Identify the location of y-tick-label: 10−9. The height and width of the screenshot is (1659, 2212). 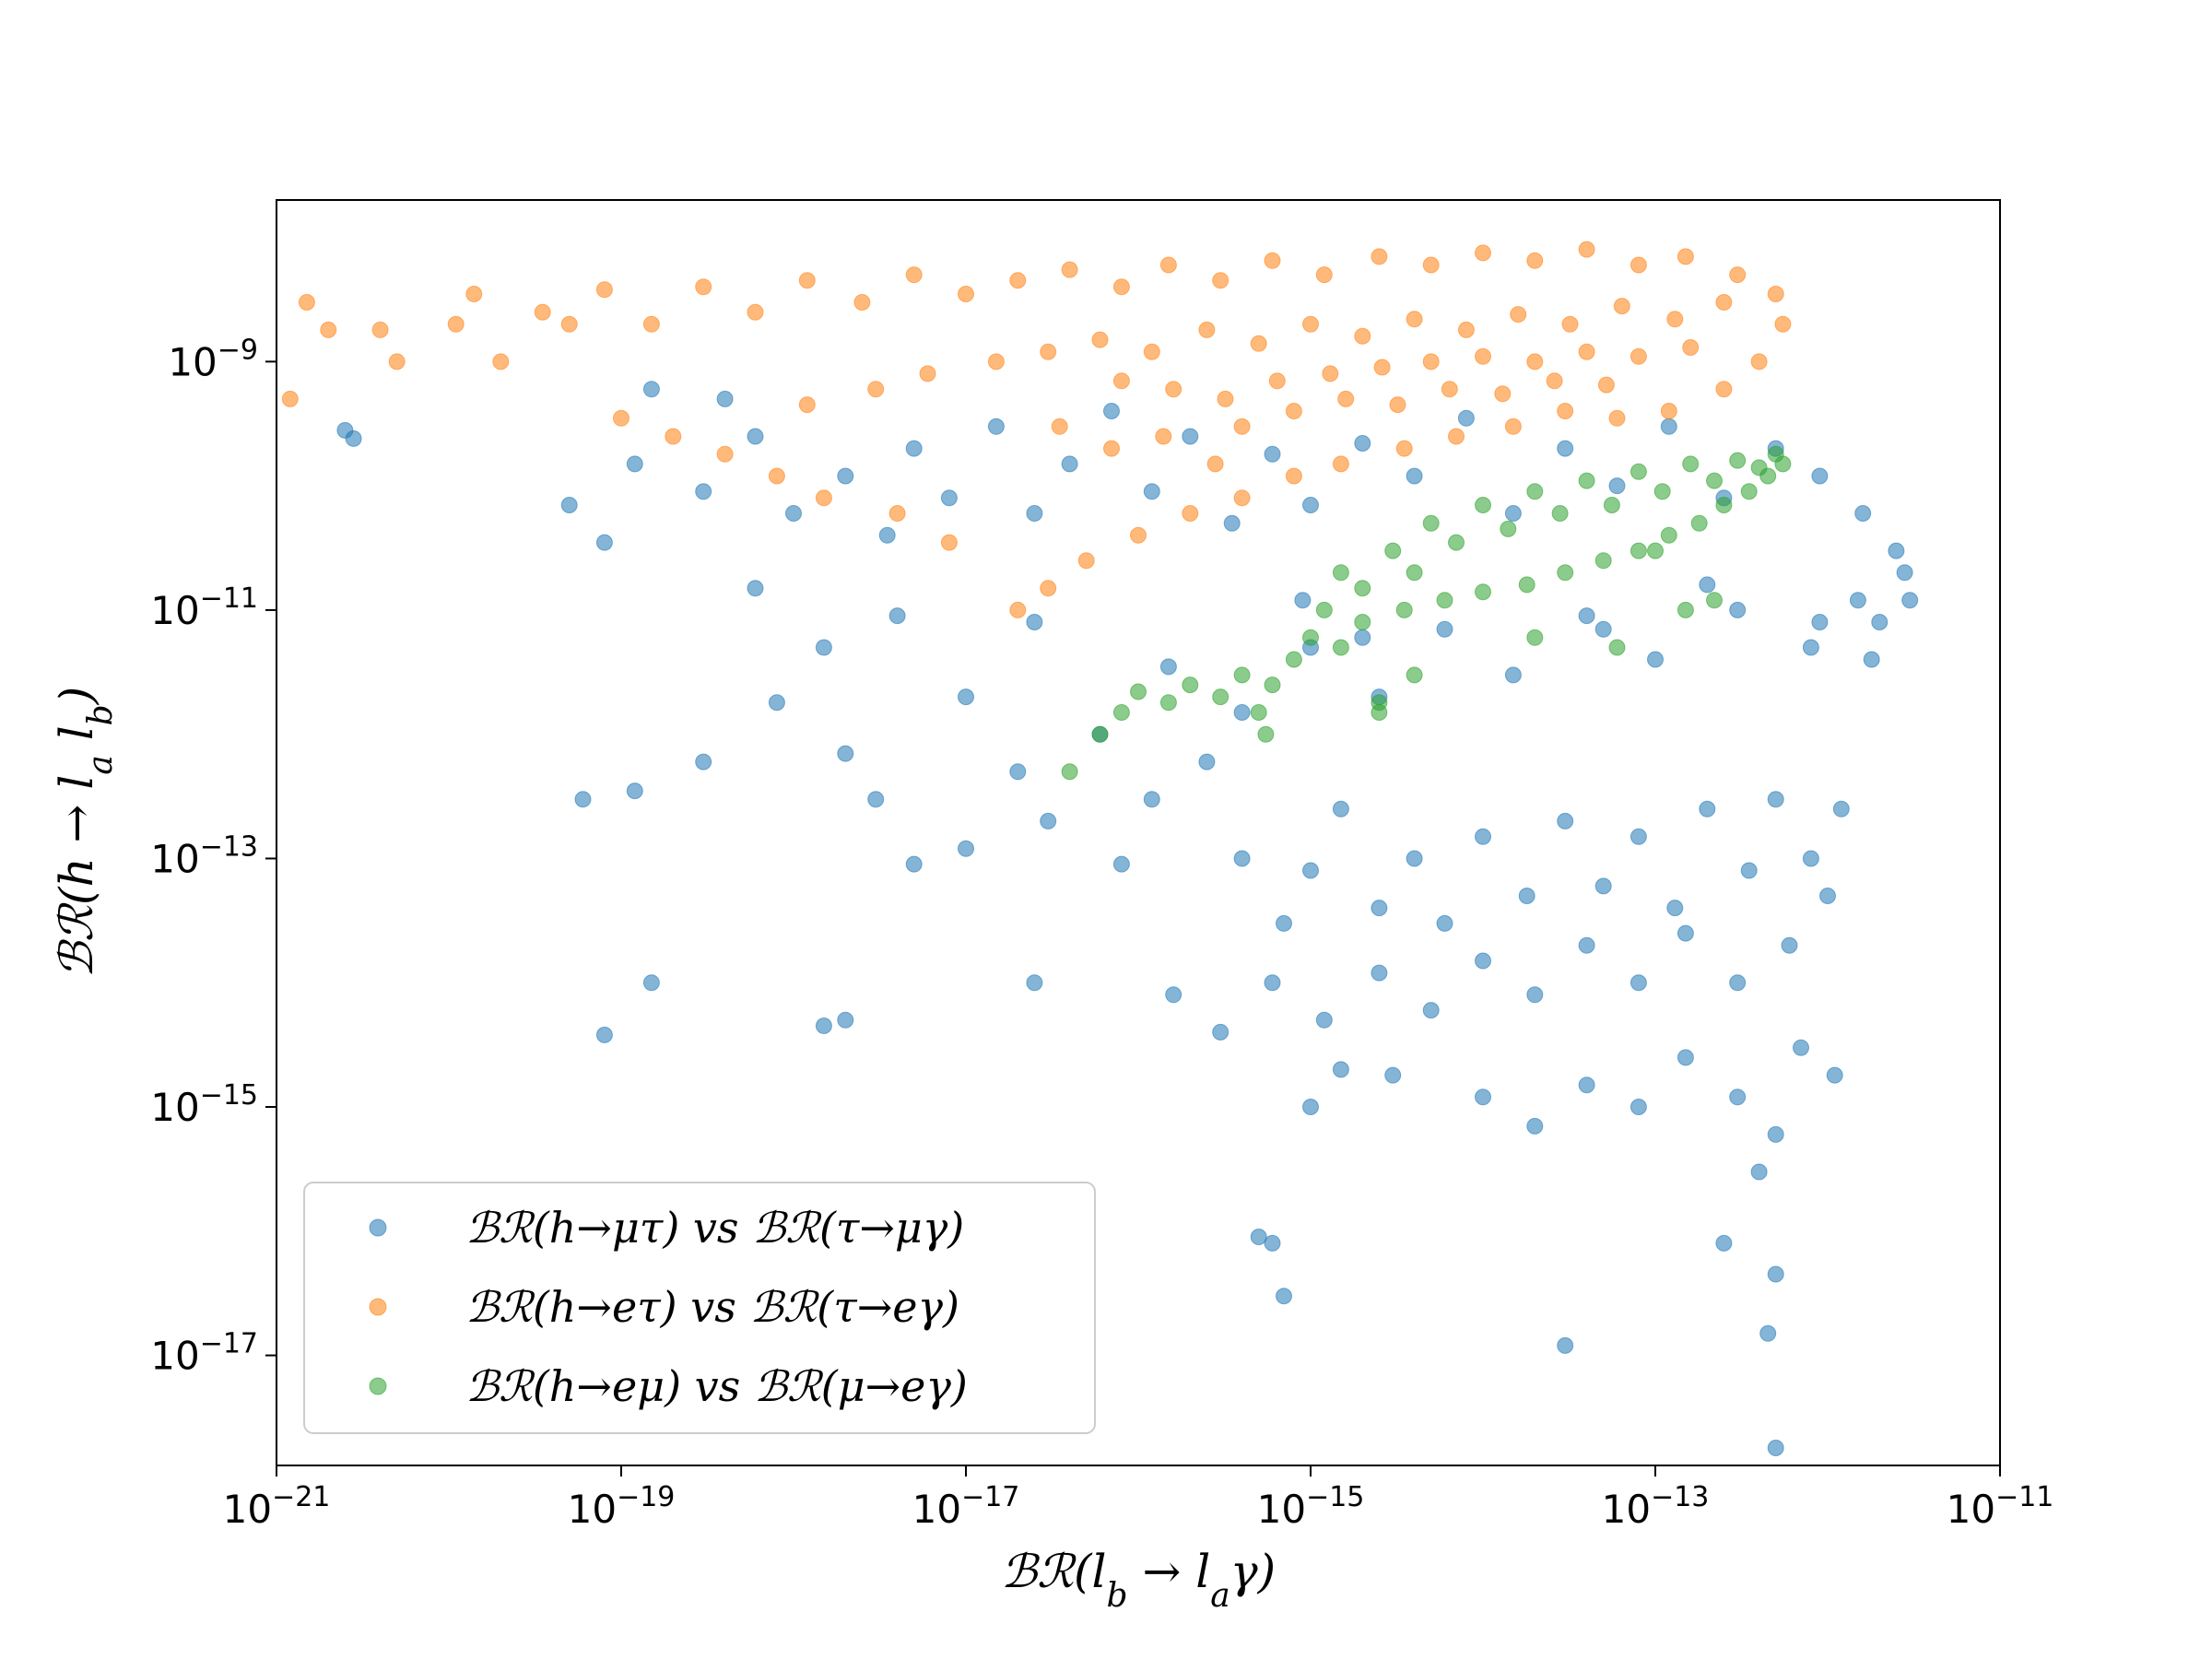
(213, 359).